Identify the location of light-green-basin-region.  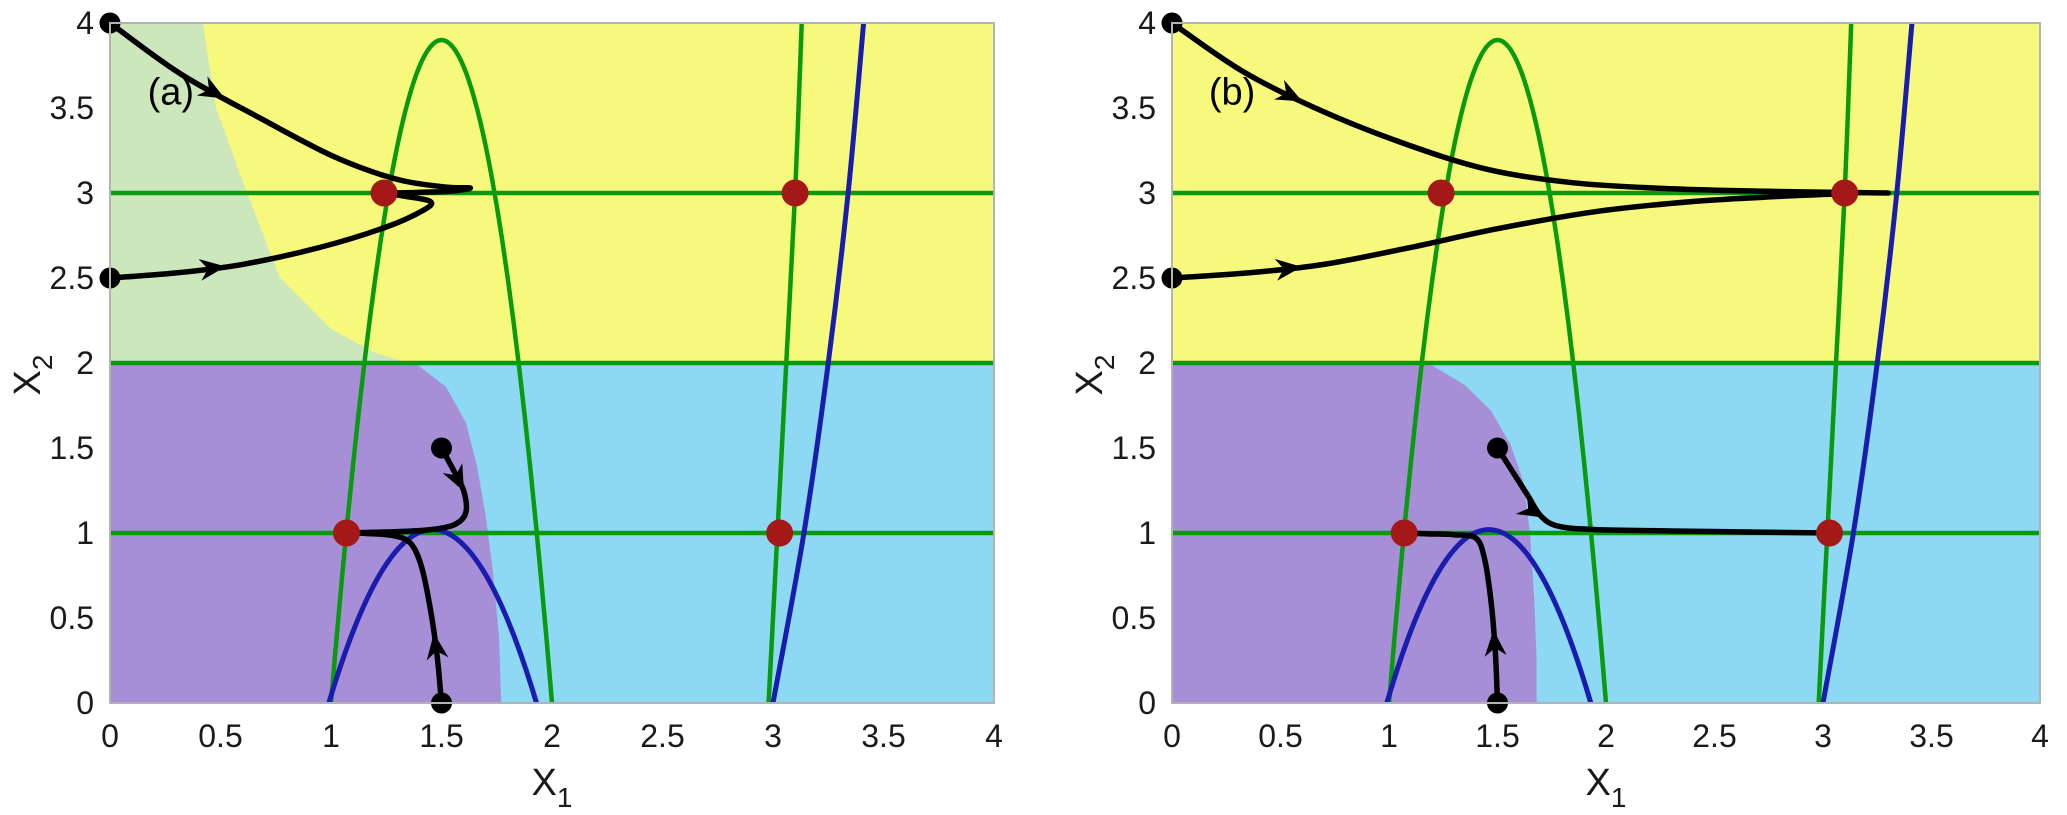
(259, 193).